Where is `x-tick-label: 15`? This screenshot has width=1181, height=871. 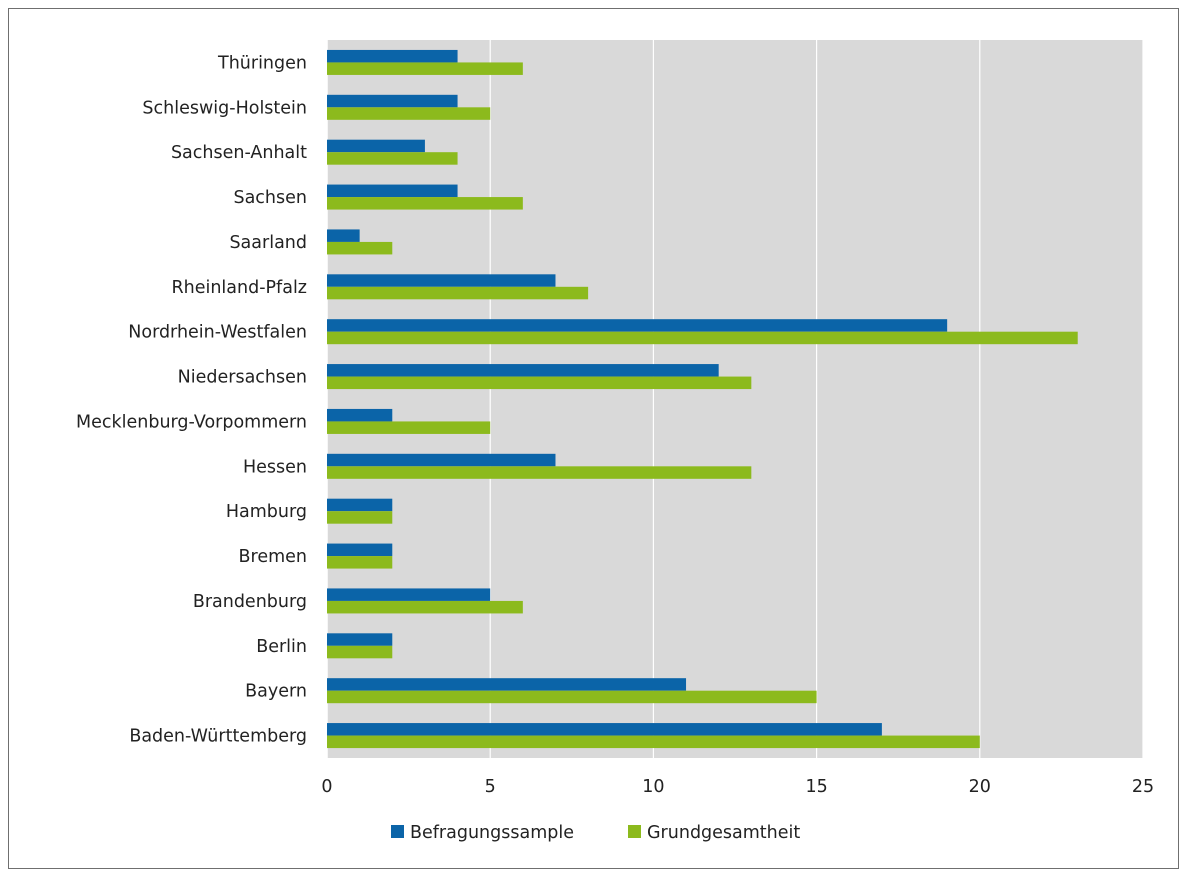
x-tick-label: 15 is located at coordinates (816, 787).